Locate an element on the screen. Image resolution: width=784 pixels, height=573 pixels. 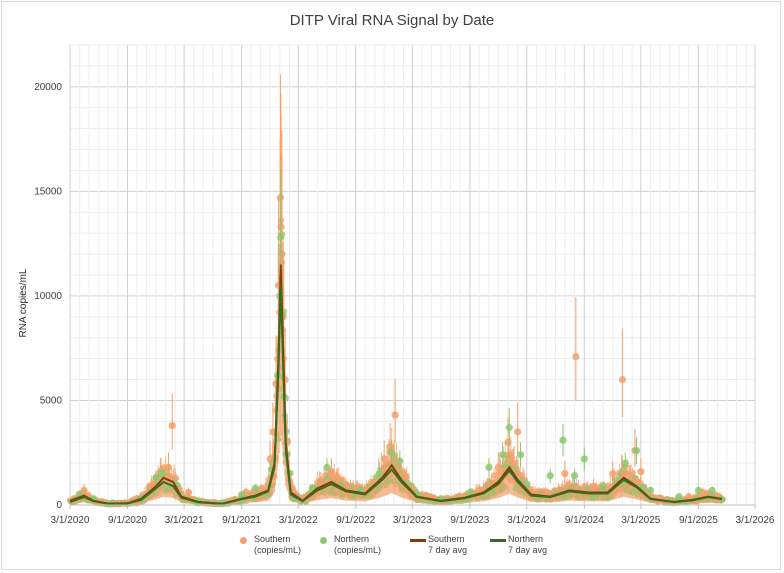
x-tick-label: 3/1/2020 is located at coordinates (70, 520).